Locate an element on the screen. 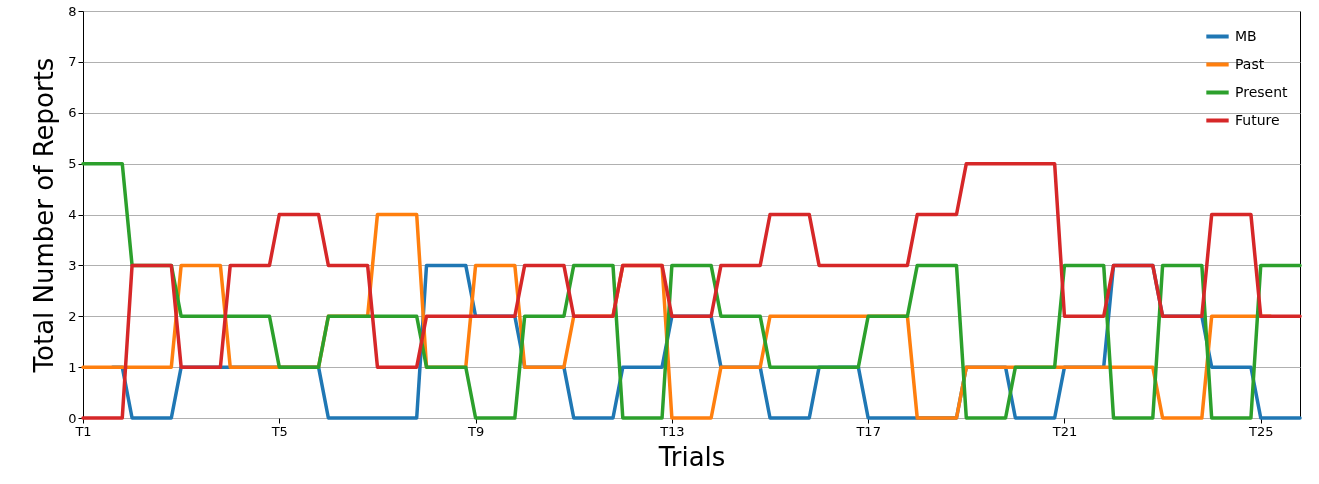  x-tick-label: T13 is located at coordinates (672, 431).